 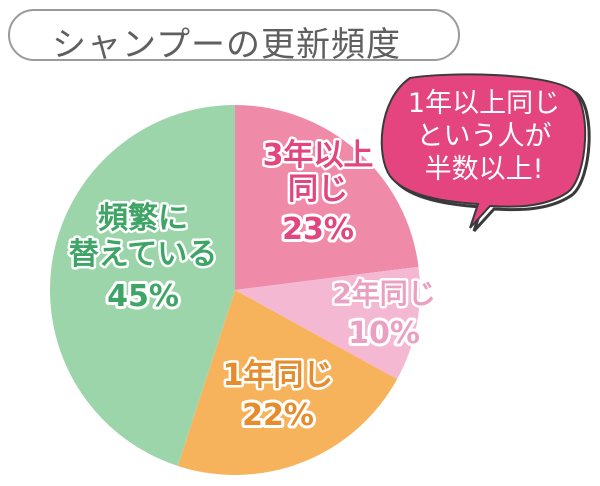 I want to click on callout-fill, so click(x=483, y=151).